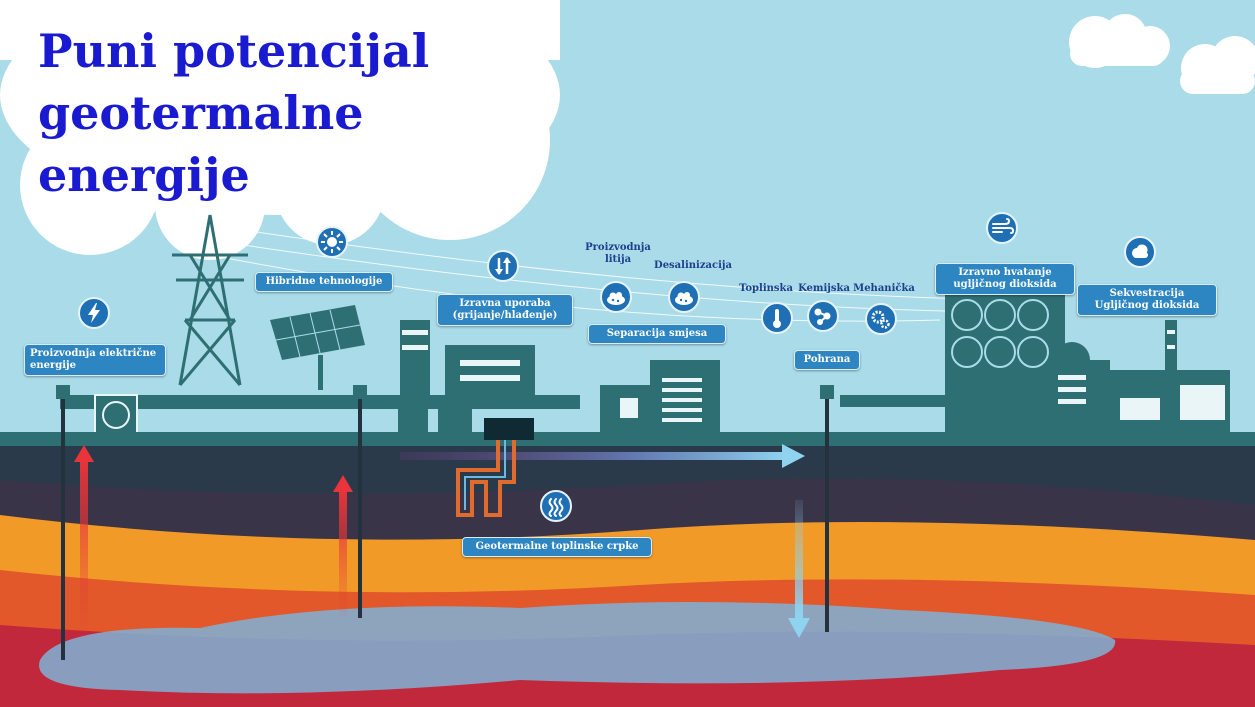 This screenshot has width=1255, height=707. What do you see at coordinates (95, 360) in the screenshot?
I see `label-electricity: Proizvodnja električne energije` at bounding box center [95, 360].